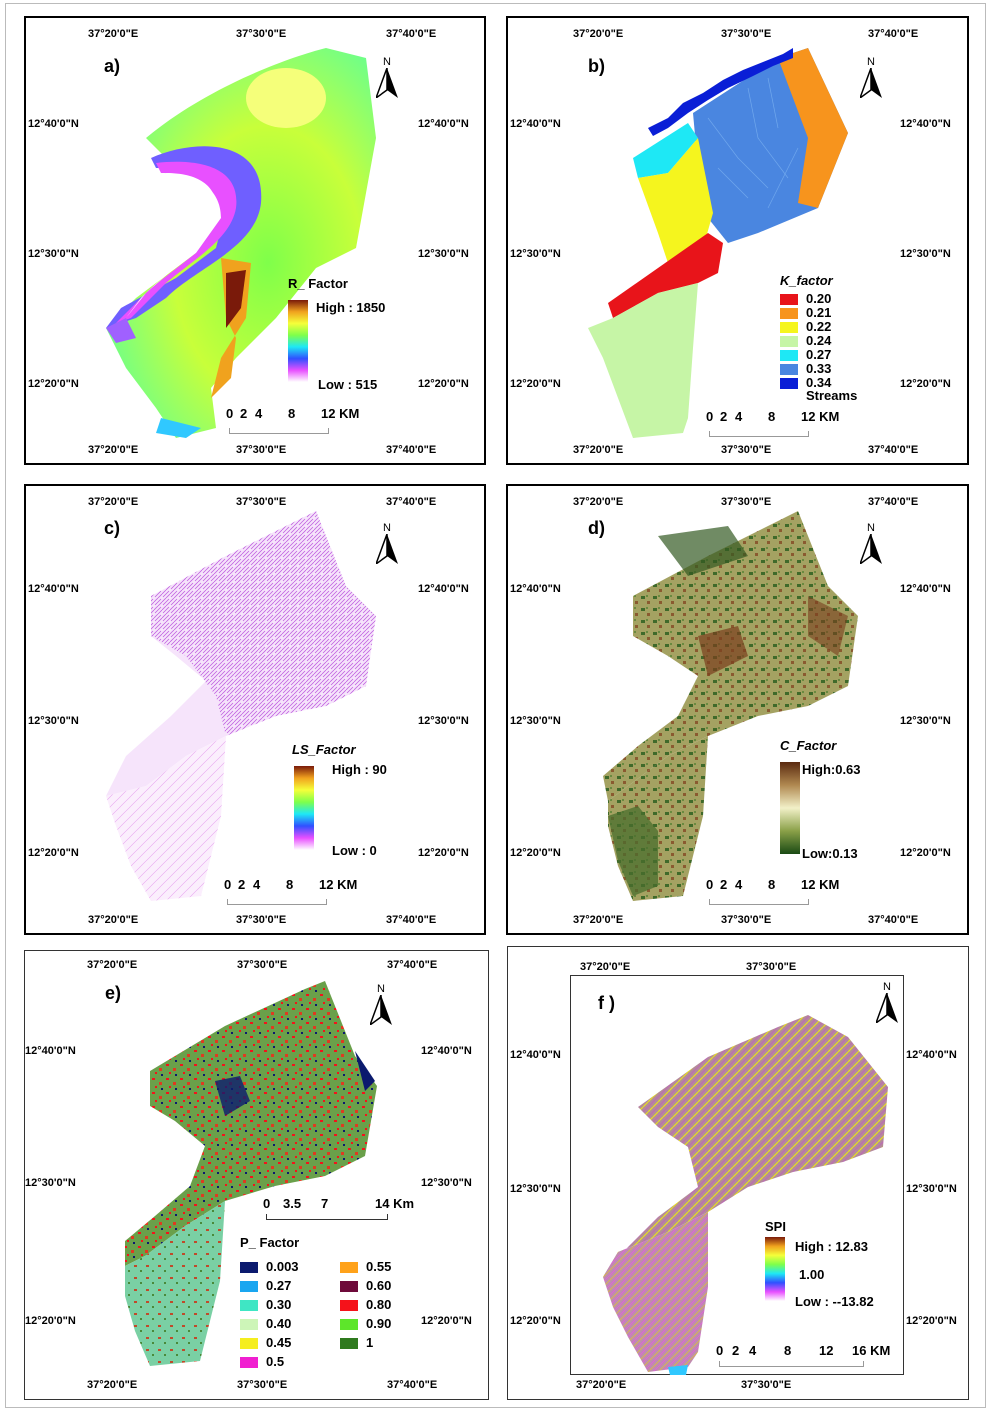 This screenshot has width=993, height=1416. Describe the element at coordinates (808, 745) in the screenshot. I see `legend-title: C_Factor` at that location.